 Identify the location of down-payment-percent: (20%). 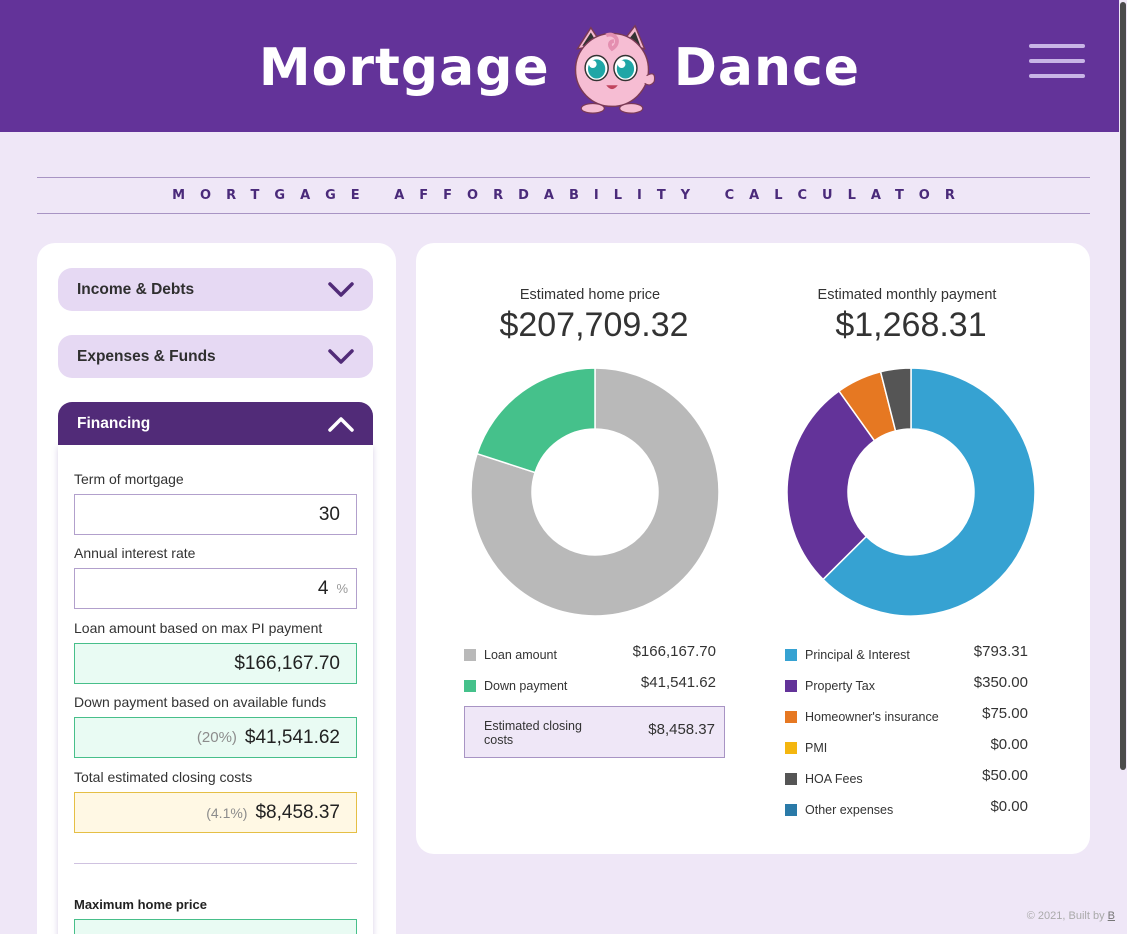
(216, 737).